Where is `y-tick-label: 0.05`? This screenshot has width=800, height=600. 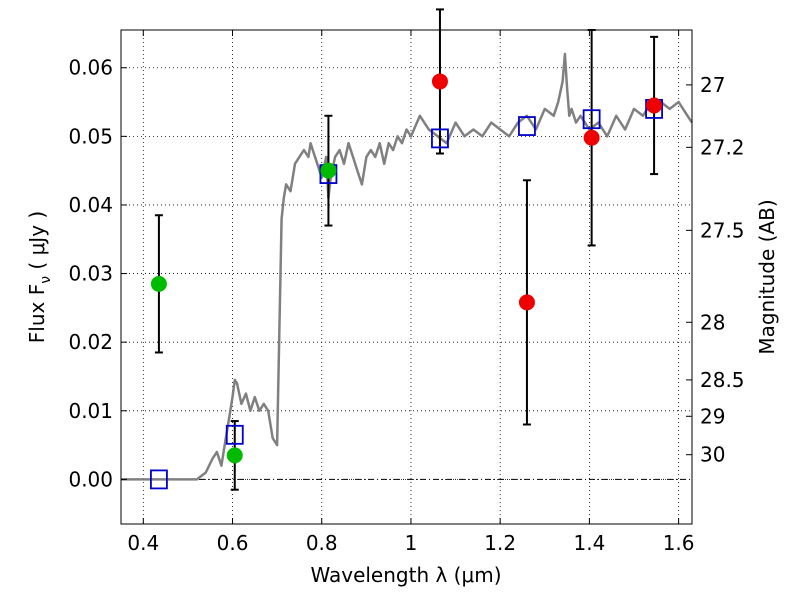
y-tick-label: 0.05 is located at coordinates (90, 136).